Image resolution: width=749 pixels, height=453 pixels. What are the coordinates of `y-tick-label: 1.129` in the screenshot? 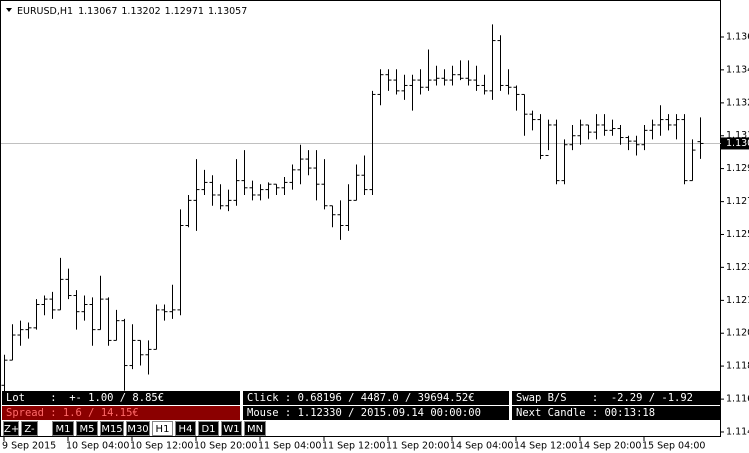 It's located at (737, 168).